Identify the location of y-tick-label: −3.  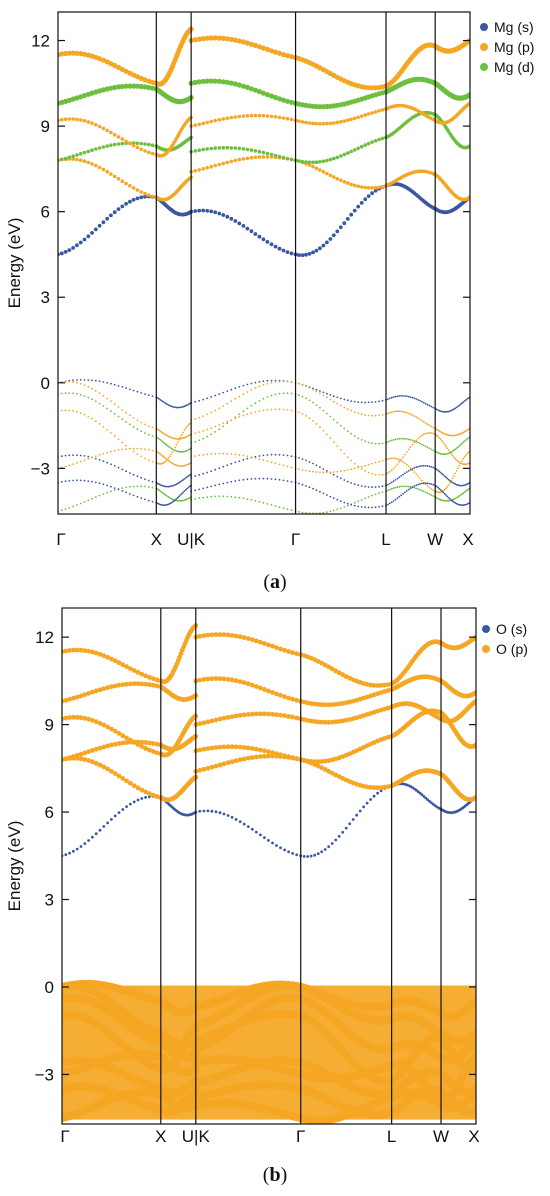
(44, 1074).